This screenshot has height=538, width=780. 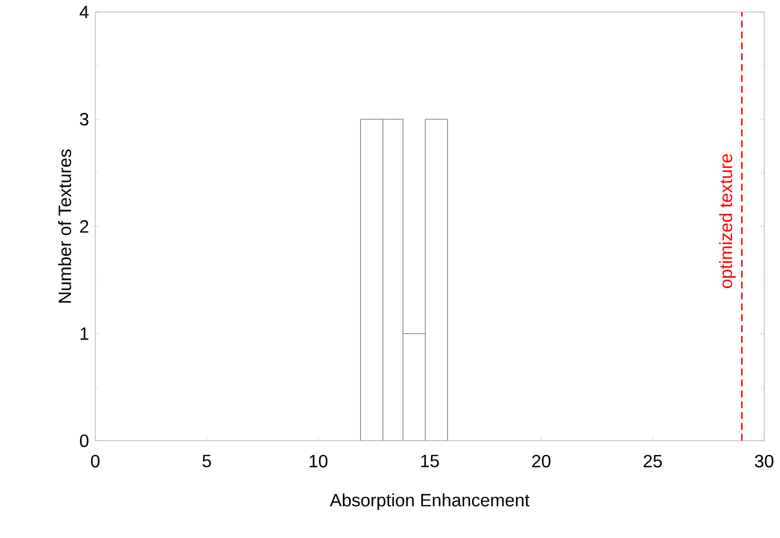 I want to click on y-tick-label: 2, so click(x=84, y=226).